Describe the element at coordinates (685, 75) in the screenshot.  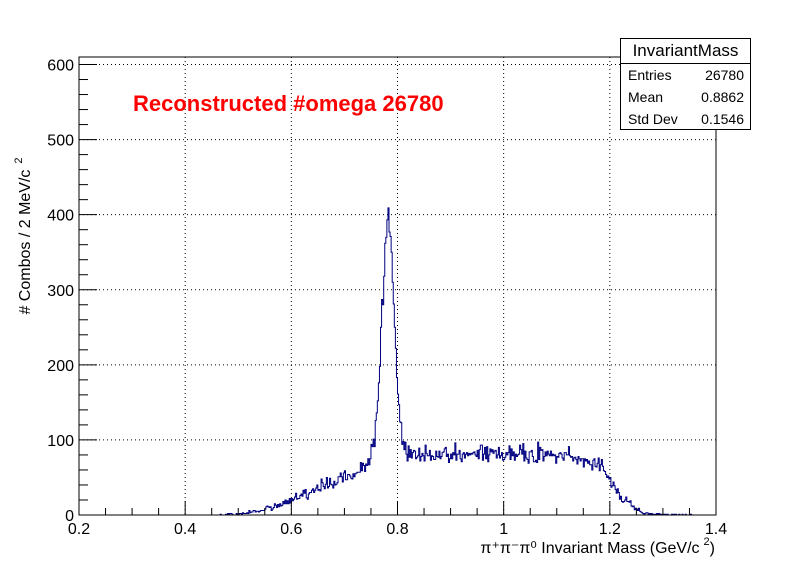
I see `stats-row-entries: Entries 26780` at that location.